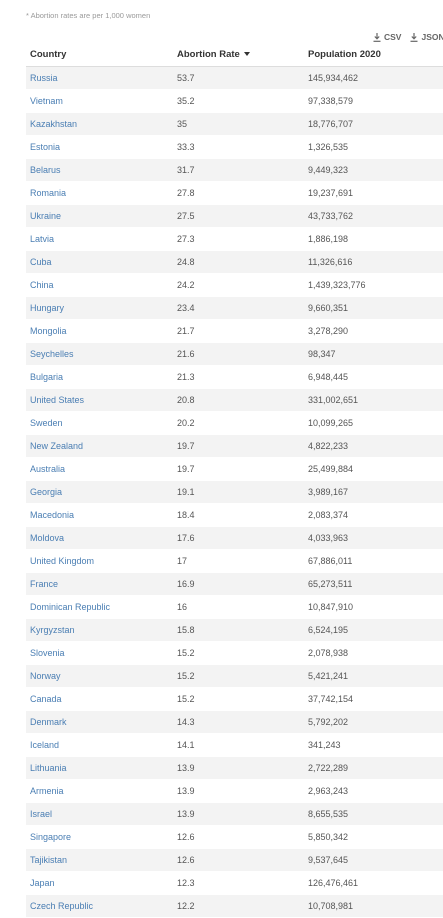 The width and height of the screenshot is (443, 918). Describe the element at coordinates (373, 837) in the screenshot. I see `population-cell: 5,850,342` at that location.